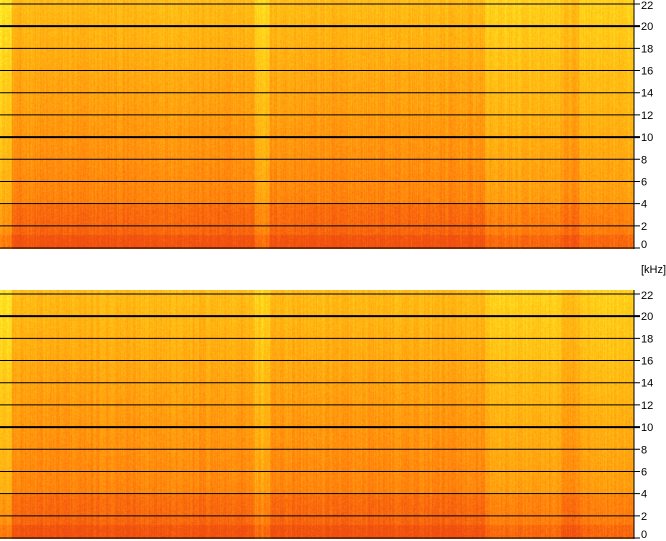  What do you see at coordinates (647, 94) in the screenshot?
I see `top-tick-label-14: 14` at bounding box center [647, 94].